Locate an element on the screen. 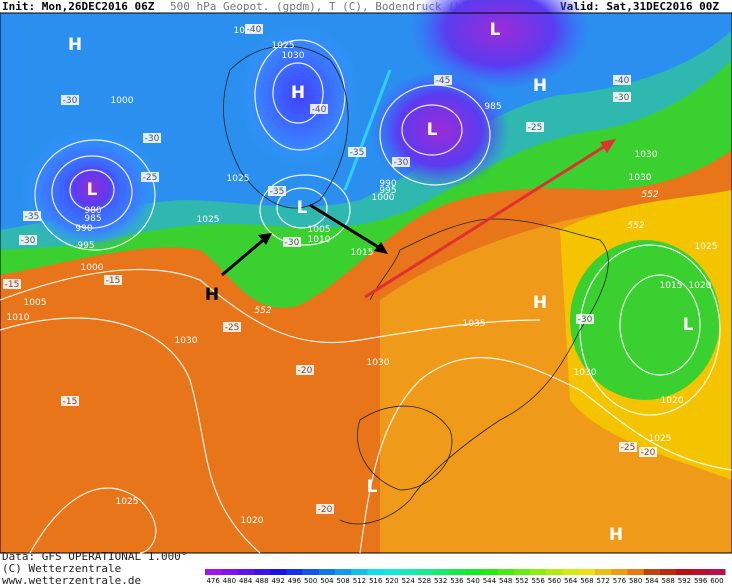 The width and height of the screenshot is (732, 587). colorbar-label: 572 is located at coordinates (602, 581).